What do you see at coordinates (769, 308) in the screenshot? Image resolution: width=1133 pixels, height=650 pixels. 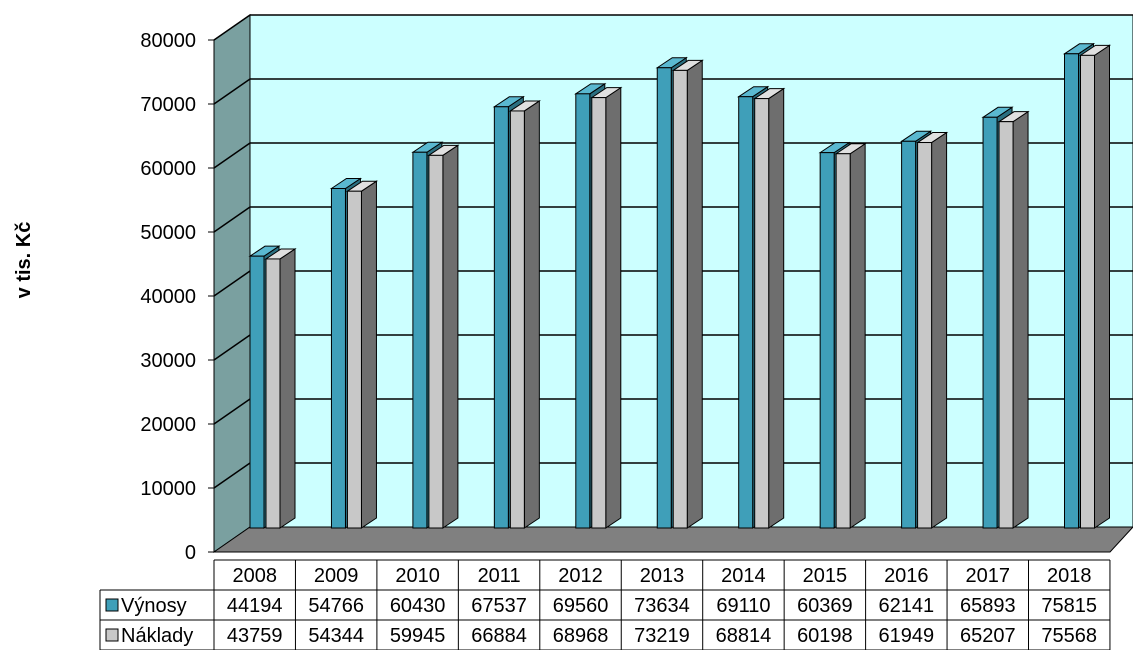 I see `bar-naklady-2014` at bounding box center [769, 308].